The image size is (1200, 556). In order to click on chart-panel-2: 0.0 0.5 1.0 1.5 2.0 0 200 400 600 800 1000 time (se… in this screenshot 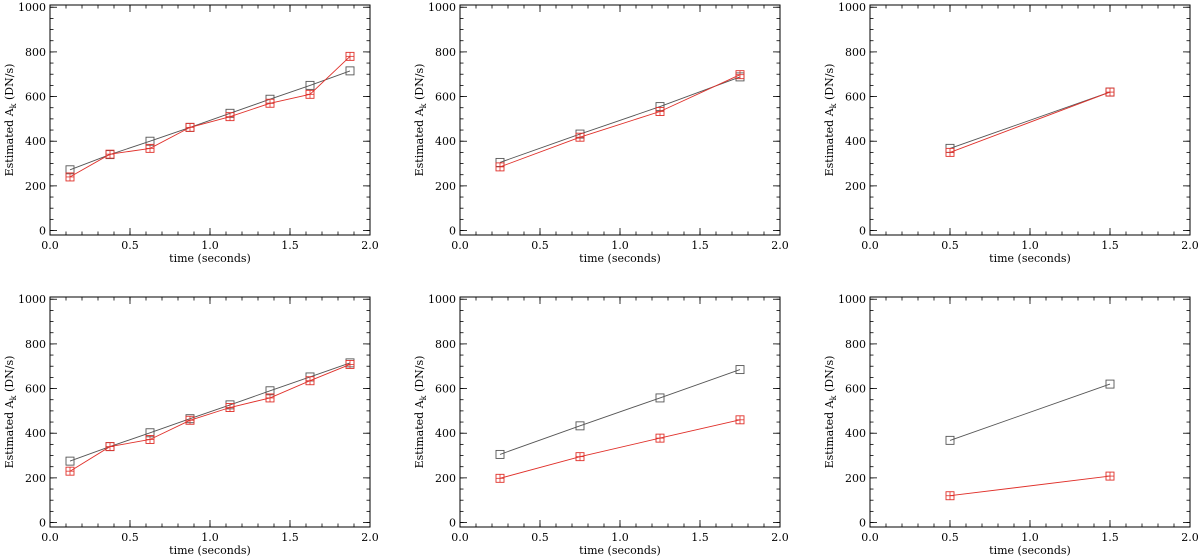, I will do `click(601, 133)`.